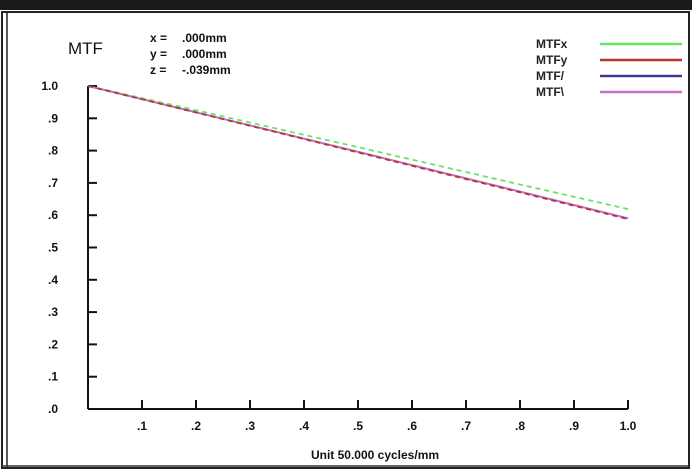 This screenshot has width=692, height=471. I want to click on legend-label-mtf-backslash: MTF\, so click(550, 92).